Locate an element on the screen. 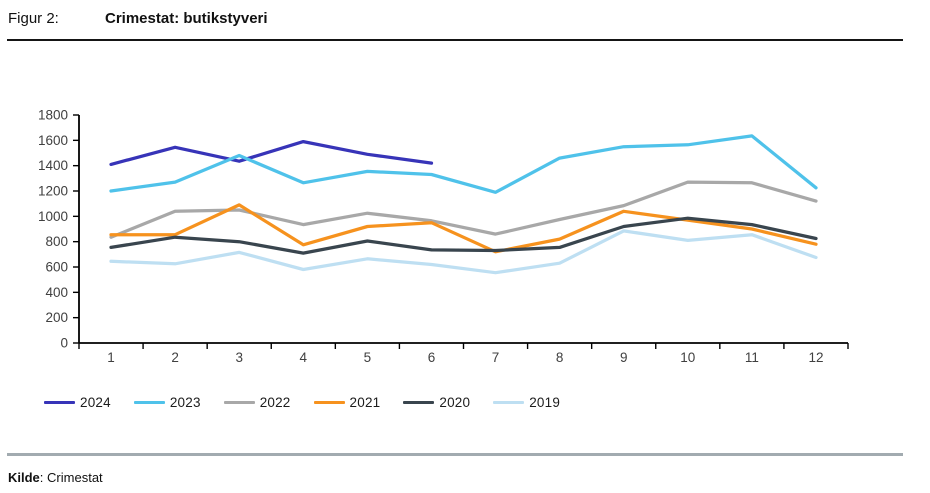 The width and height of the screenshot is (930, 493). y-axis-tick-label: 1000 is located at coordinates (53, 216).